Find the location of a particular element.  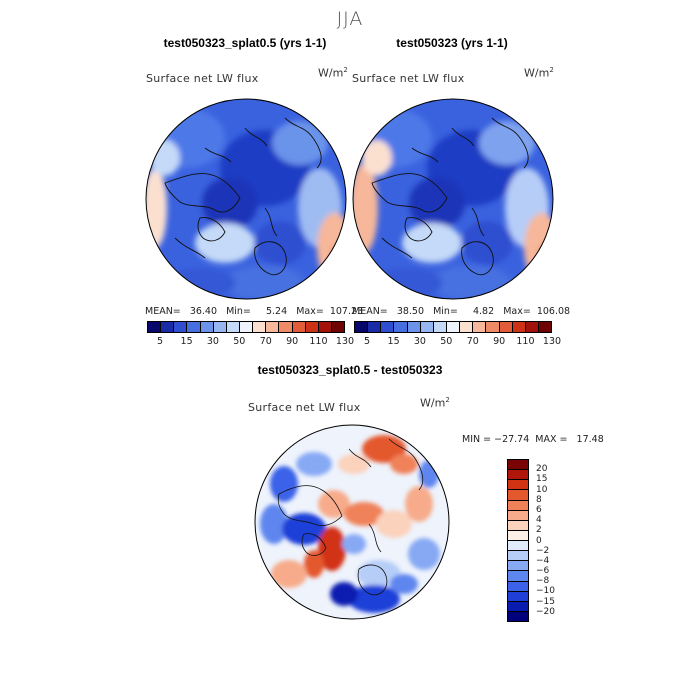

colorbar-right-ticks: 5 15 30 50 70 90 110 130 is located at coordinates (457, 343).